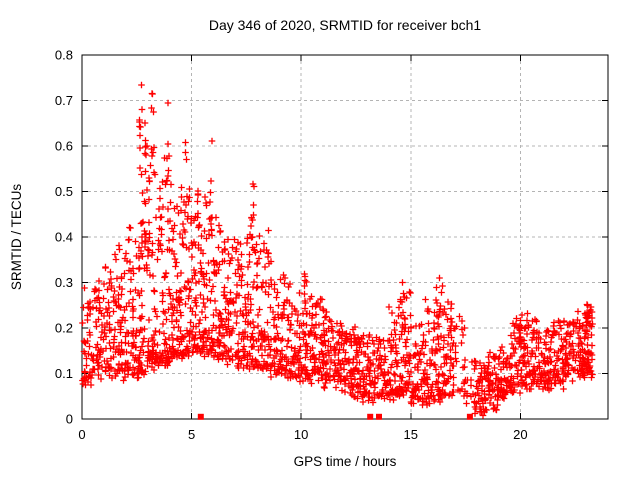  Describe the element at coordinates (345, 461) in the screenshot. I see `x-axis-label: GPS time / hours` at that location.